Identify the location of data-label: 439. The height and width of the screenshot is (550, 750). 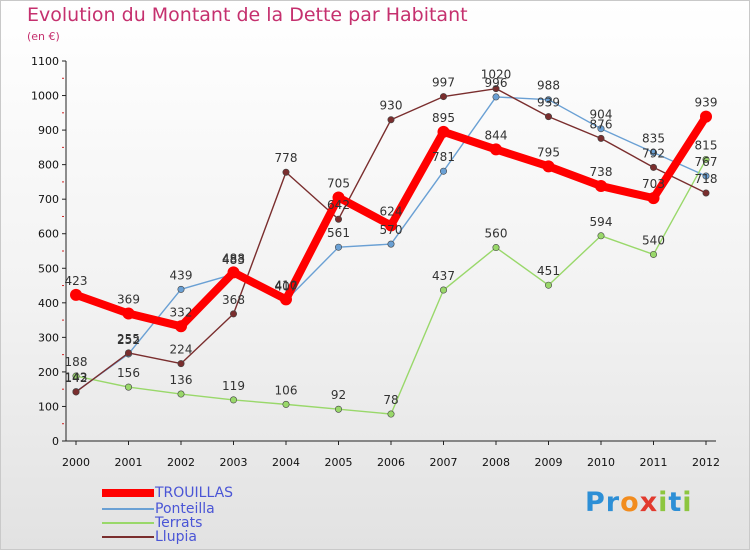
(181, 275).